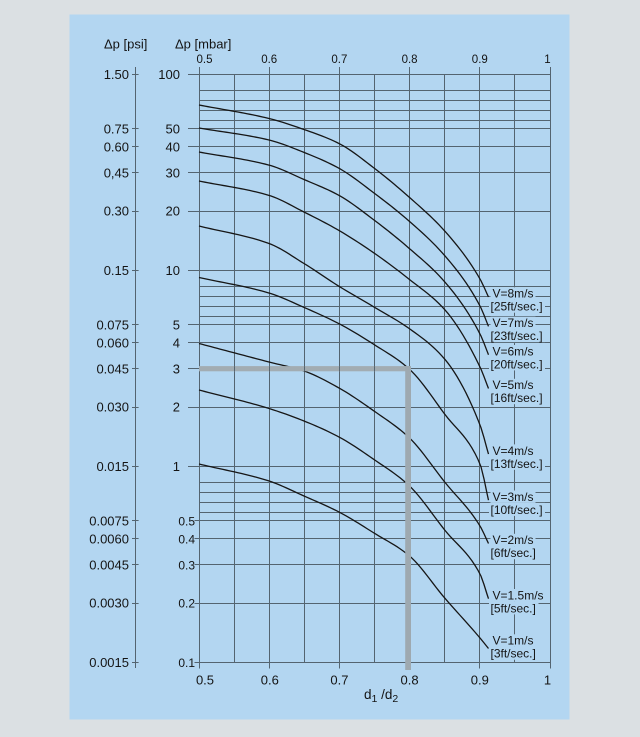  I want to click on svg-text: V=7m/s, so click(513, 323).